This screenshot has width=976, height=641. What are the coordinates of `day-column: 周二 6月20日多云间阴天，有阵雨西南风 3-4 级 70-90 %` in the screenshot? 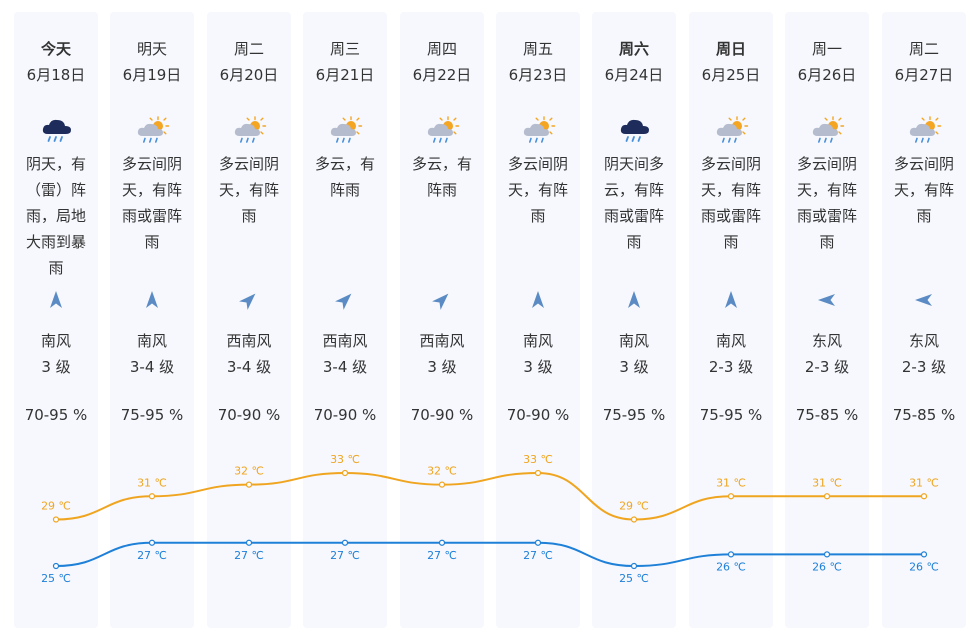 It's located at (249, 320).